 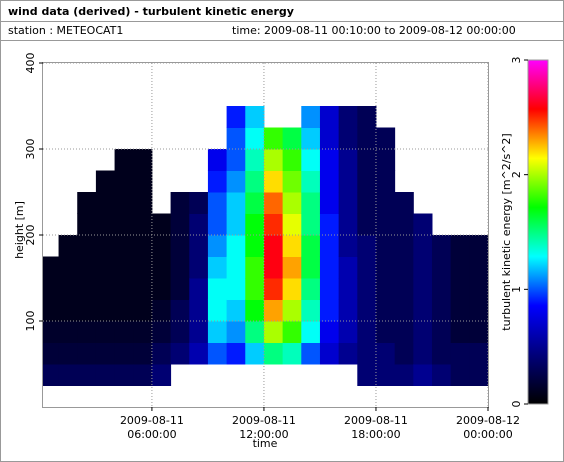 I want to click on y-axis-label: height [m], so click(x=19, y=230).